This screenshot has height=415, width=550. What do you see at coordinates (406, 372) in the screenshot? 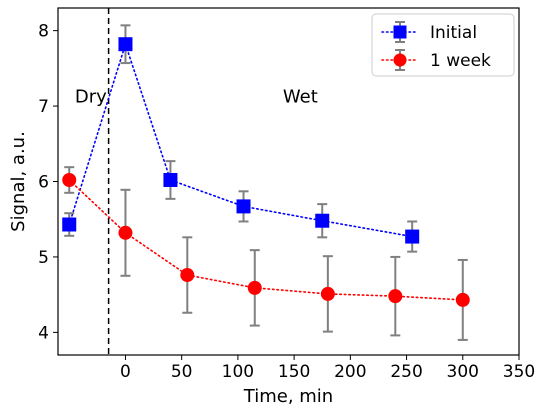
I see `x-tick-label: 250` at bounding box center [406, 372].